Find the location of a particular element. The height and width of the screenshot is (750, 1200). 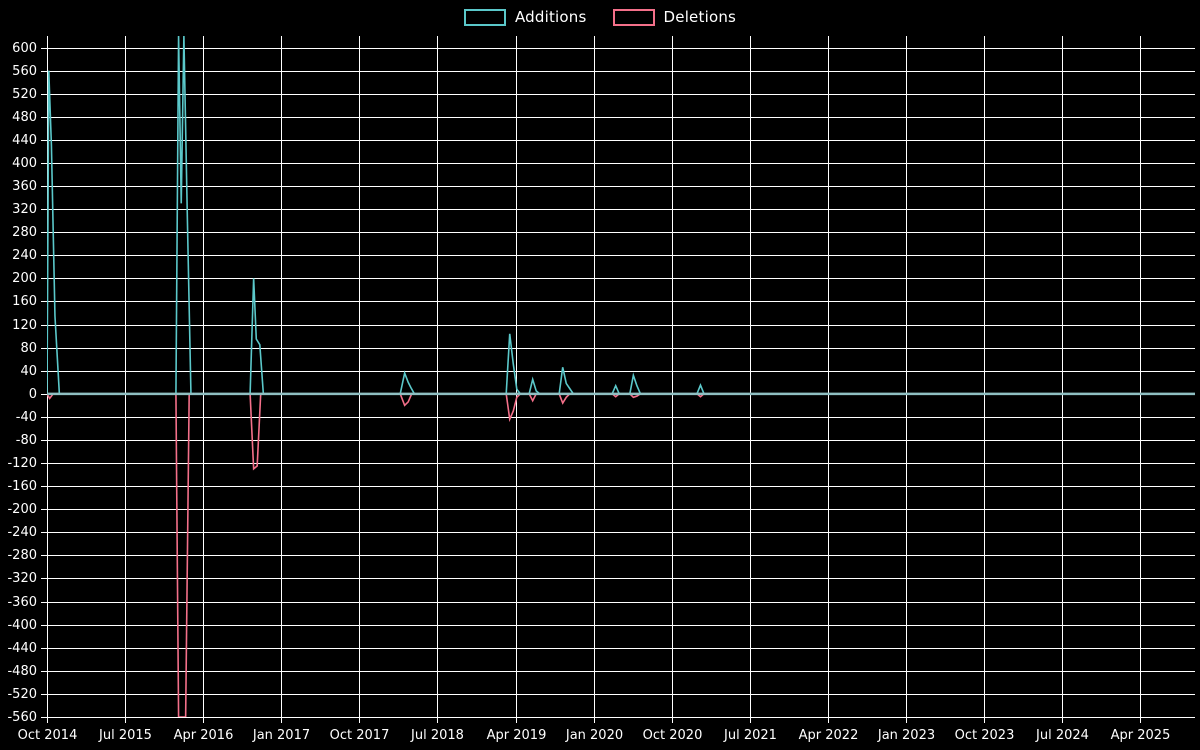

x-tick-label: Jul 2021 is located at coordinates (750, 735).